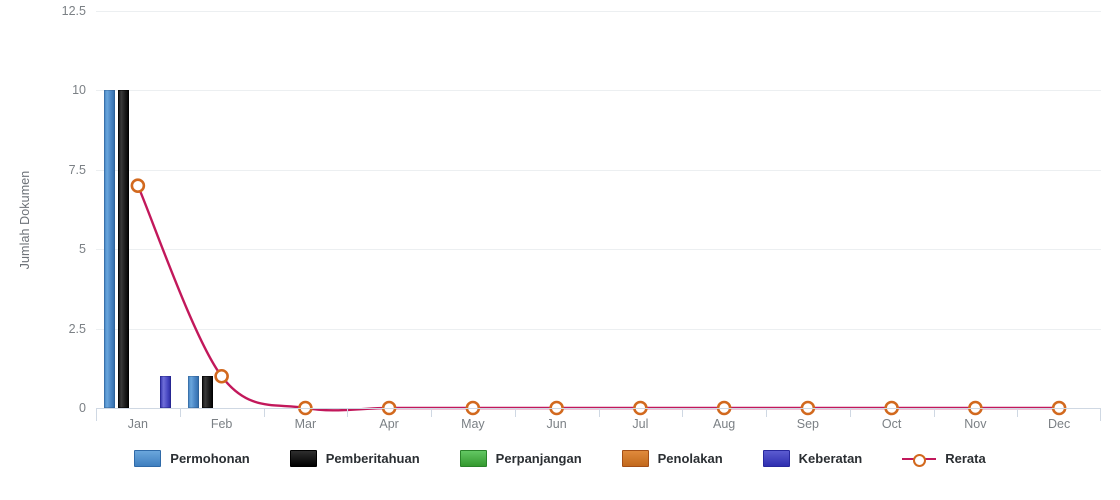  Describe the element at coordinates (944, 459) in the screenshot. I see `legend-item-rerata: Rerata` at that location.